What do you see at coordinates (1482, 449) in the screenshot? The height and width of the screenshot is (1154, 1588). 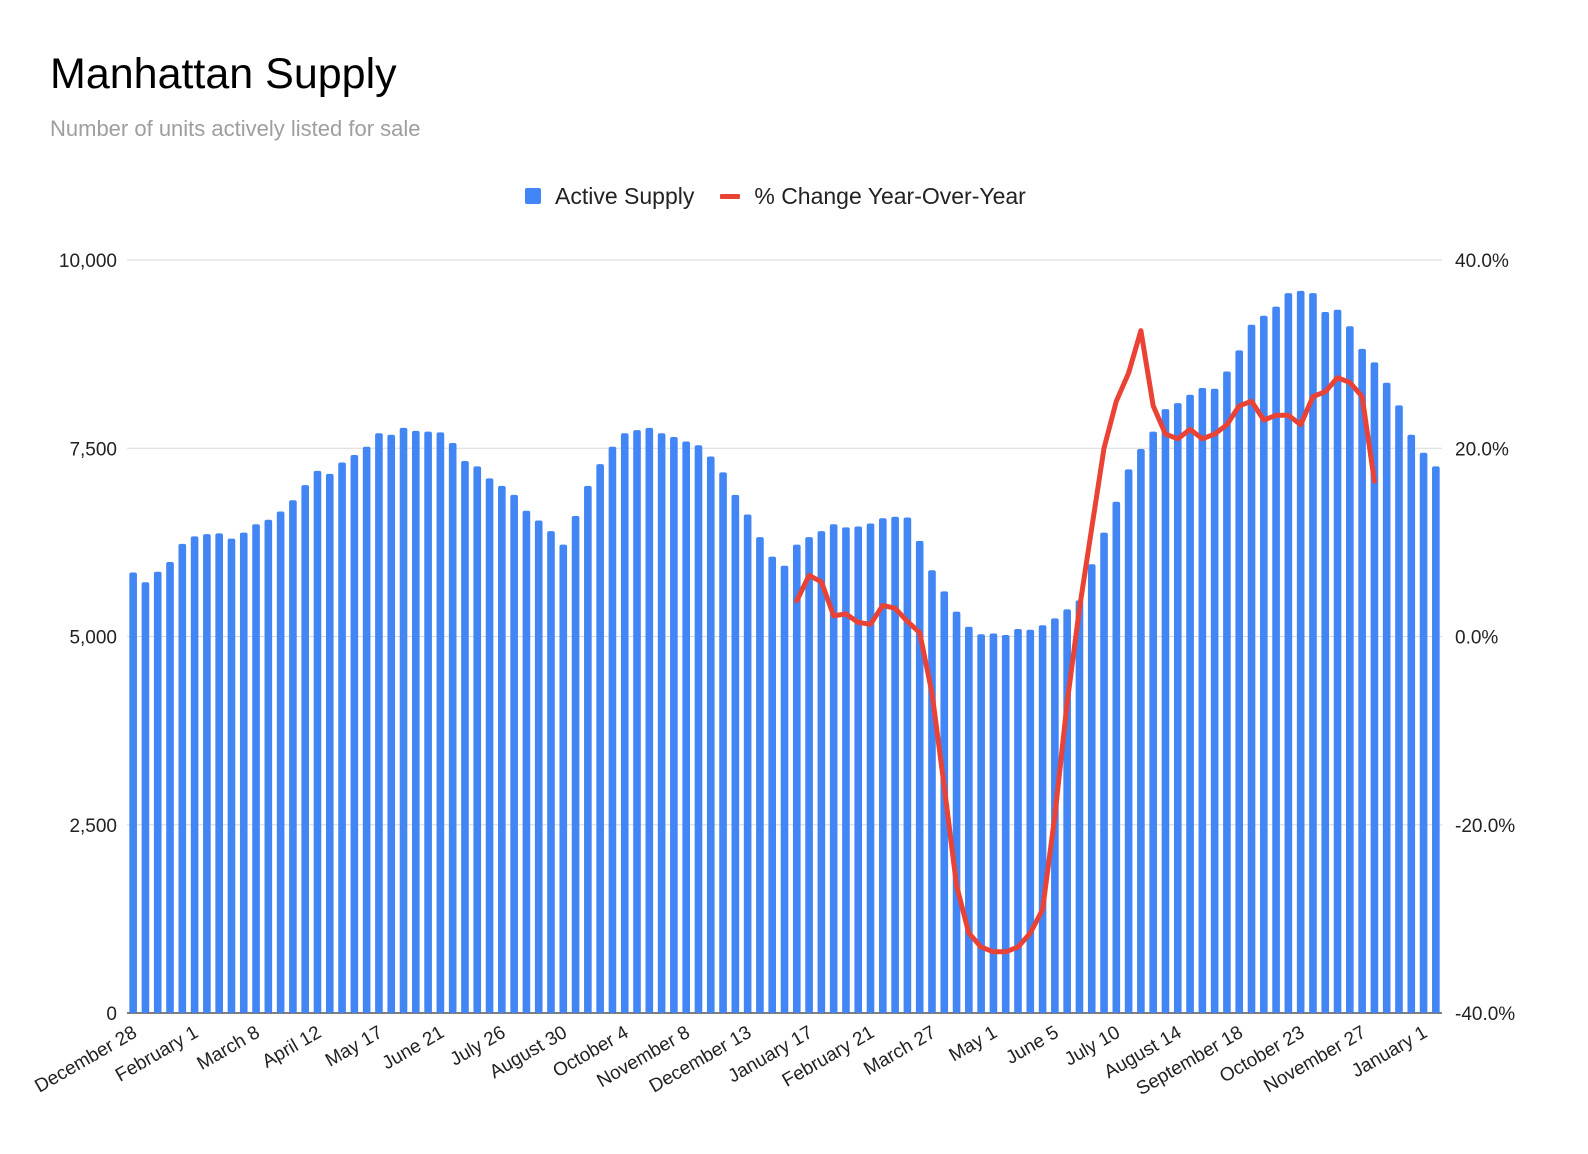 I see `right-axis-tick-label: 20.0%` at bounding box center [1482, 449].